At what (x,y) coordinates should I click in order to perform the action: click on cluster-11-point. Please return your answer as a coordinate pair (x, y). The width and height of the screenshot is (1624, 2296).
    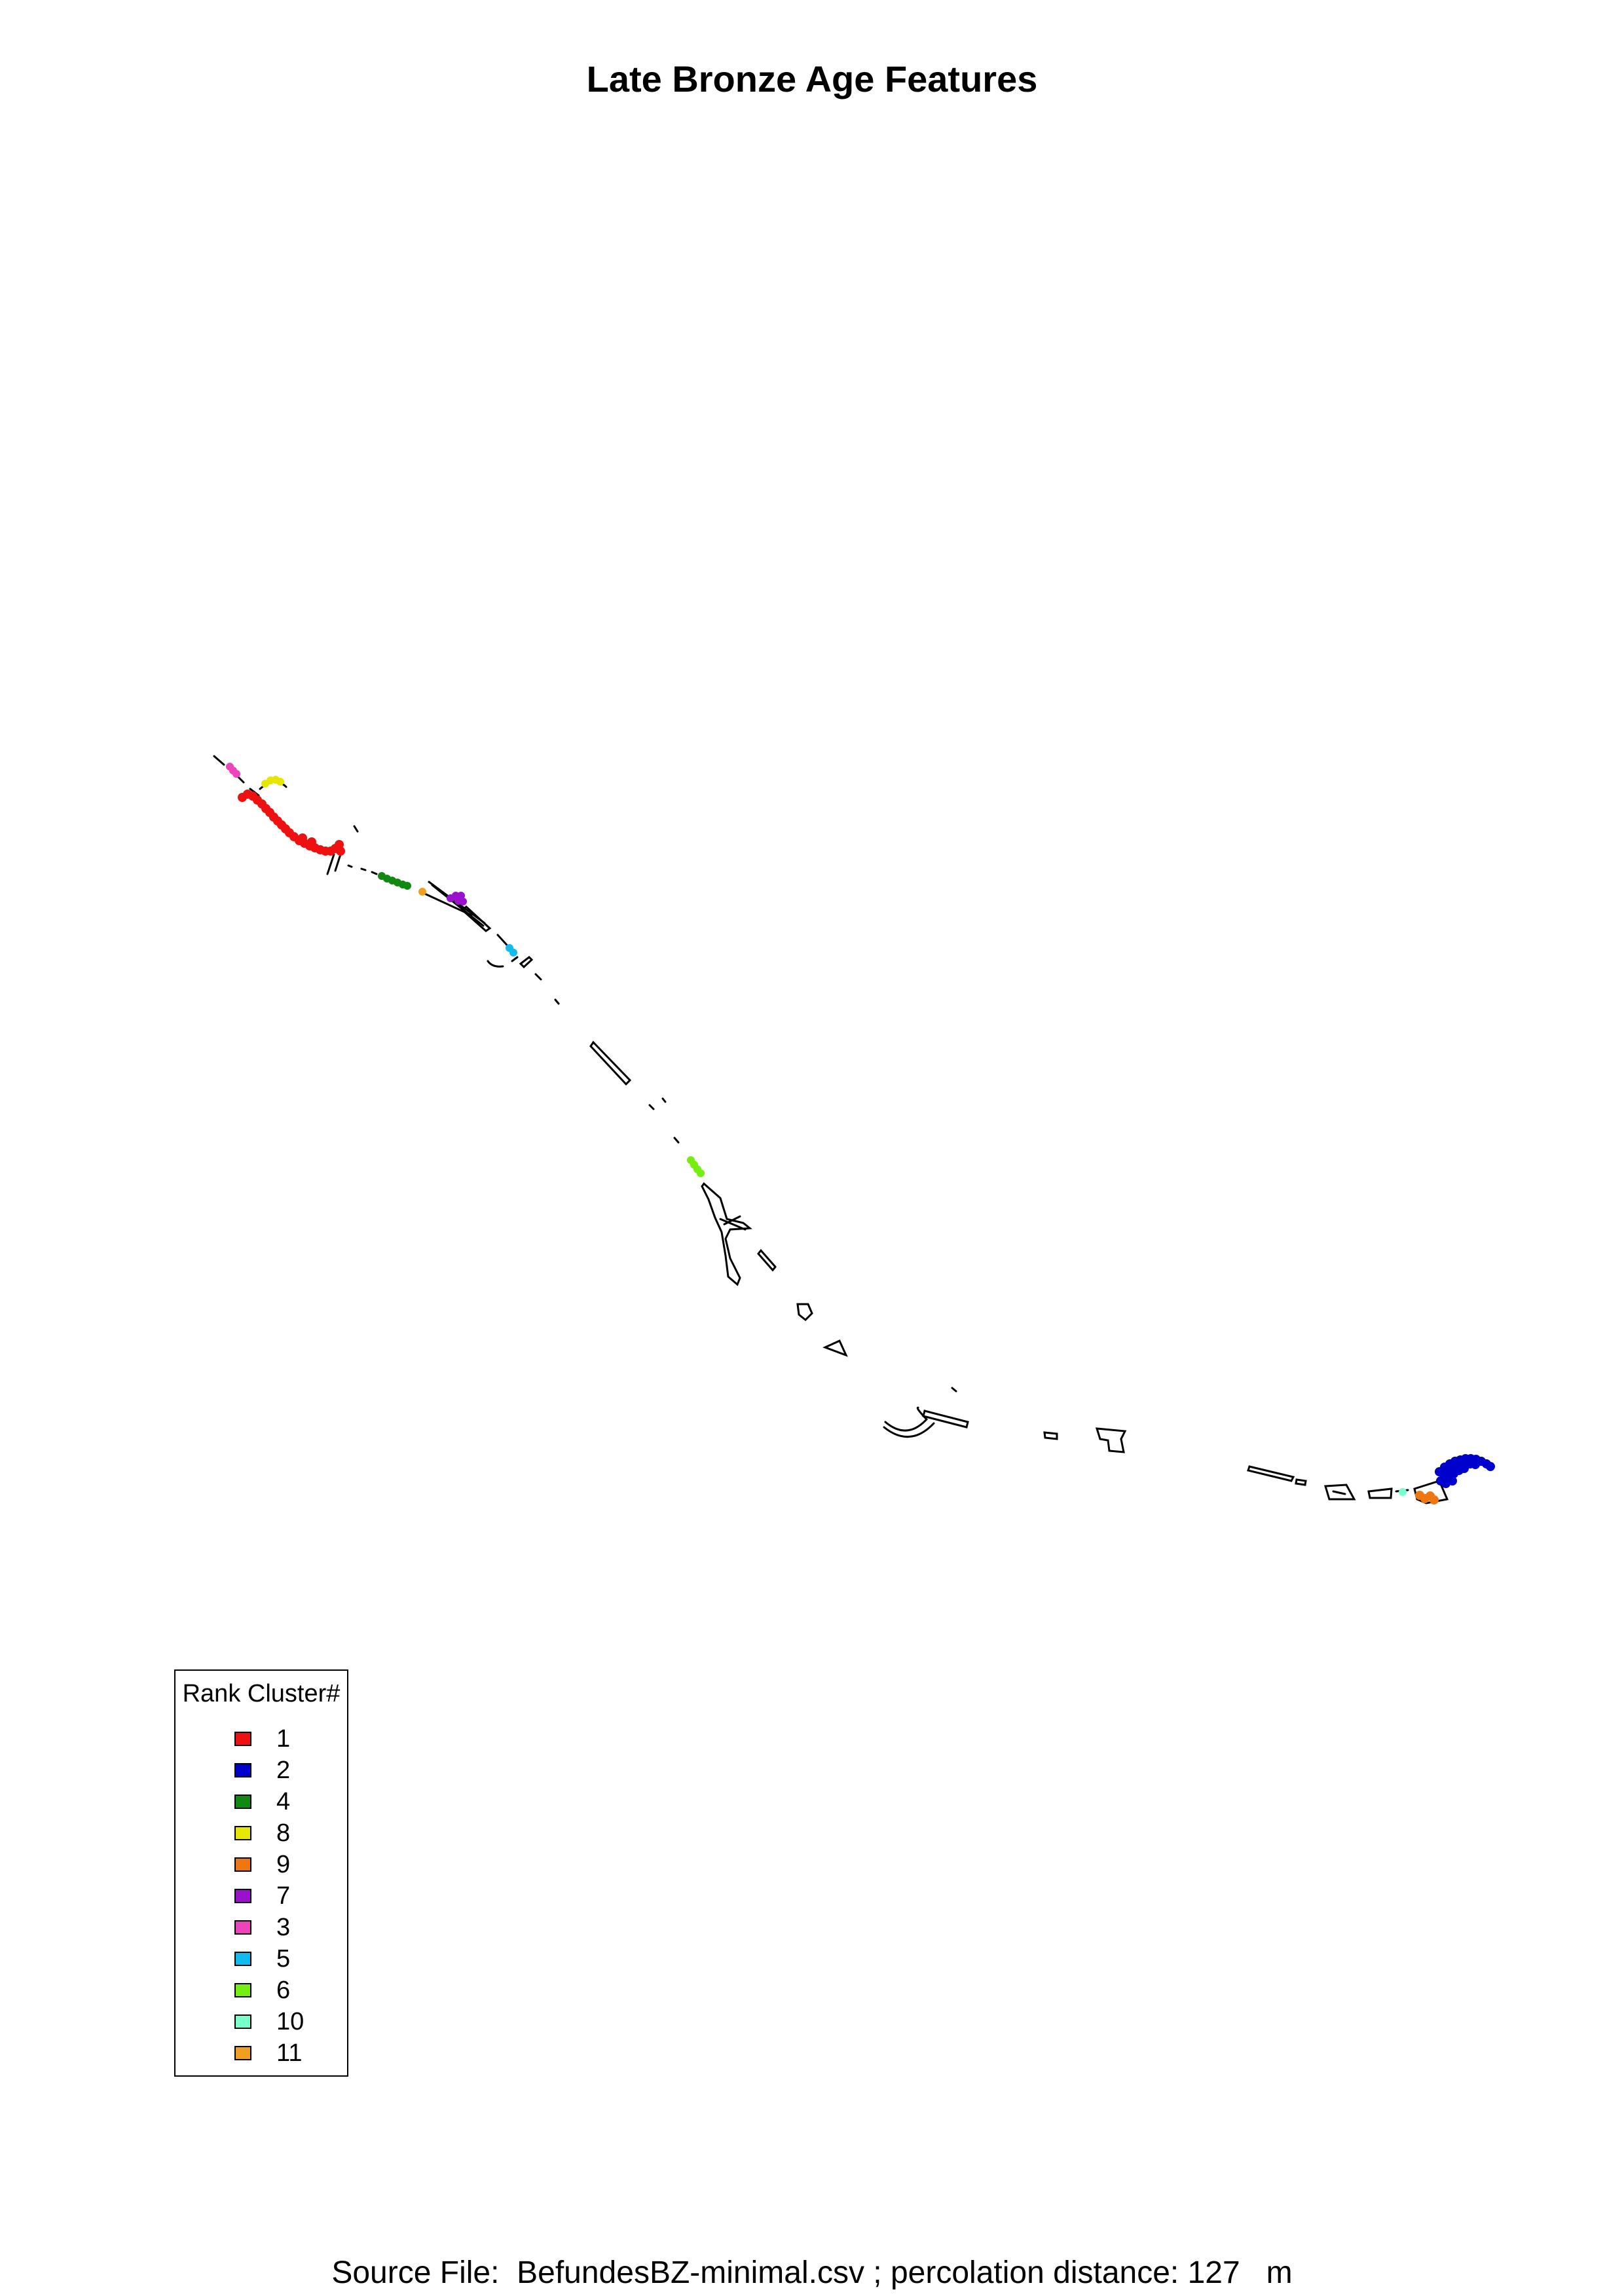
    Looking at the image, I should click on (422, 892).